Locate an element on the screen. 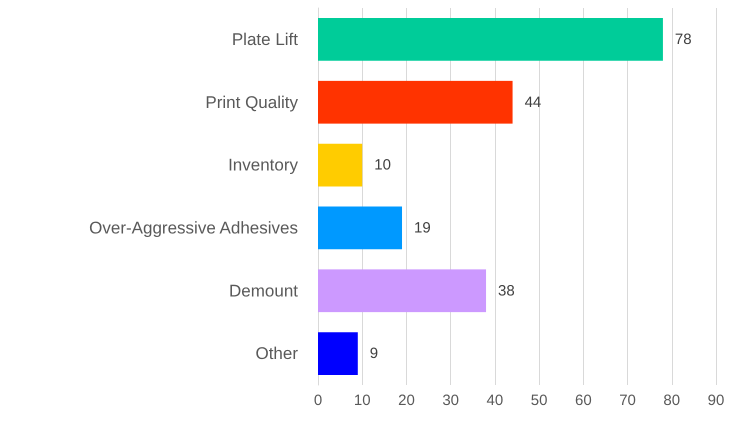 This screenshot has width=750, height=421. x-tick-label: 30 is located at coordinates (451, 400).